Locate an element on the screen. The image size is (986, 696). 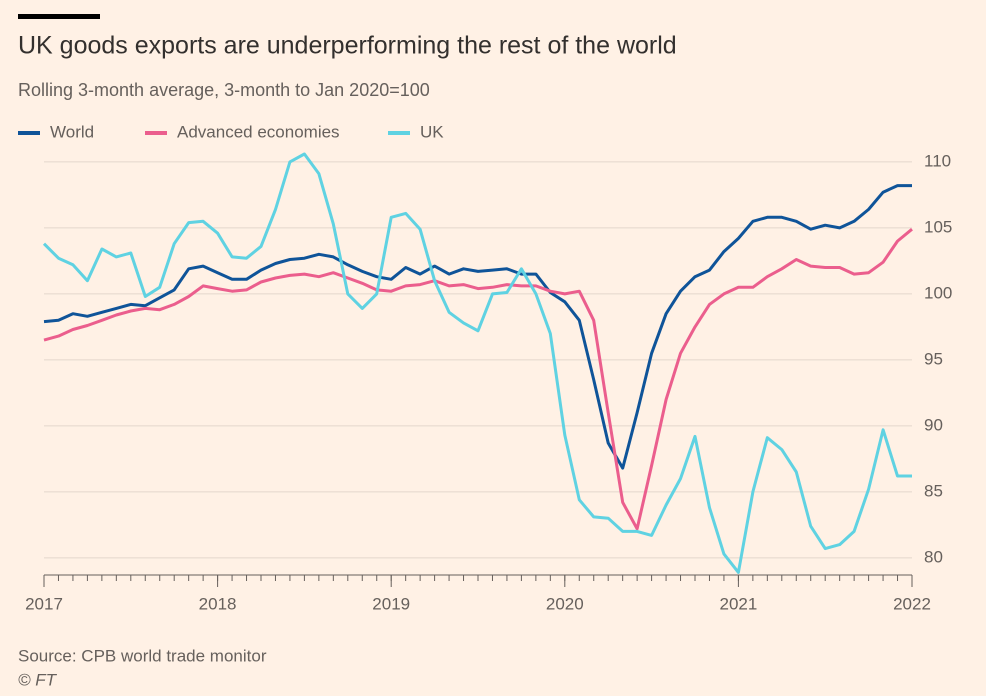
x-tick-label: 2018 is located at coordinates (218, 603).